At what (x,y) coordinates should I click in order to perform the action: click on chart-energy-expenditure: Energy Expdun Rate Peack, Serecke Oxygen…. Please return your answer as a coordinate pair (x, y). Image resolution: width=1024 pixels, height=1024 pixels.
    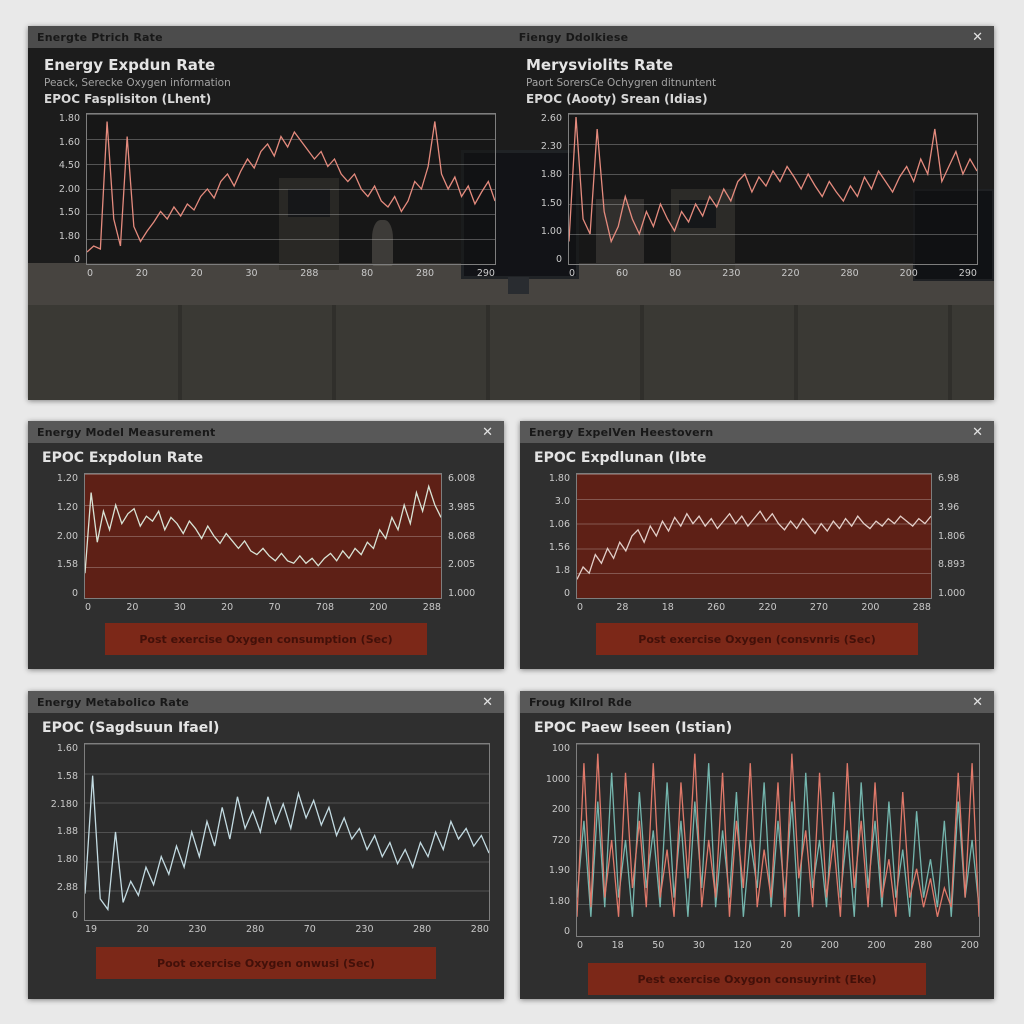
    Looking at the image, I should click on (270, 167).